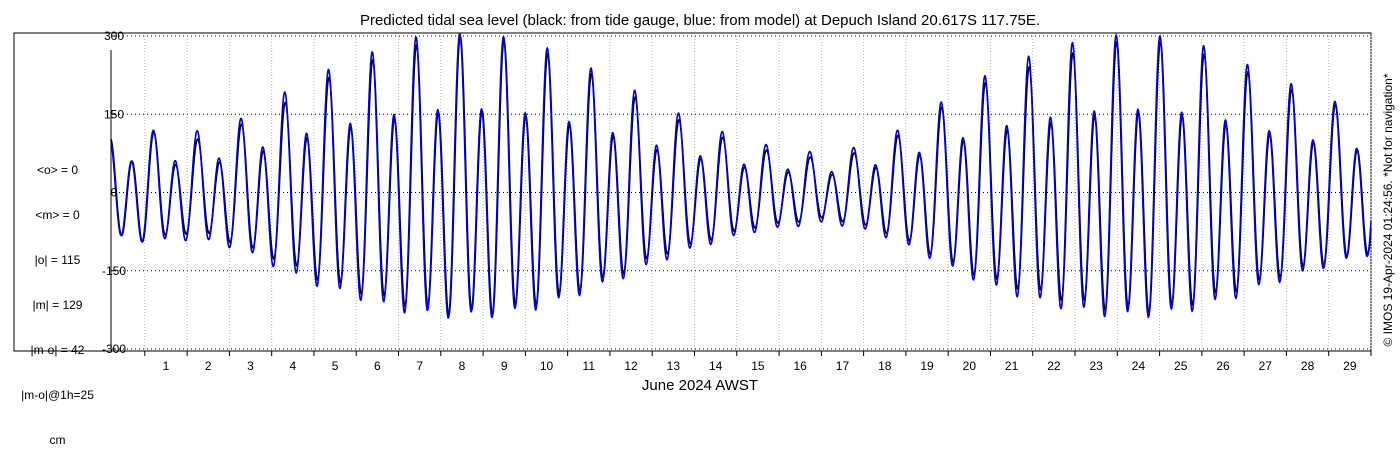 This screenshot has height=463, width=1400. I want to click on stat-mean-model: <m> = 0, so click(57, 215).